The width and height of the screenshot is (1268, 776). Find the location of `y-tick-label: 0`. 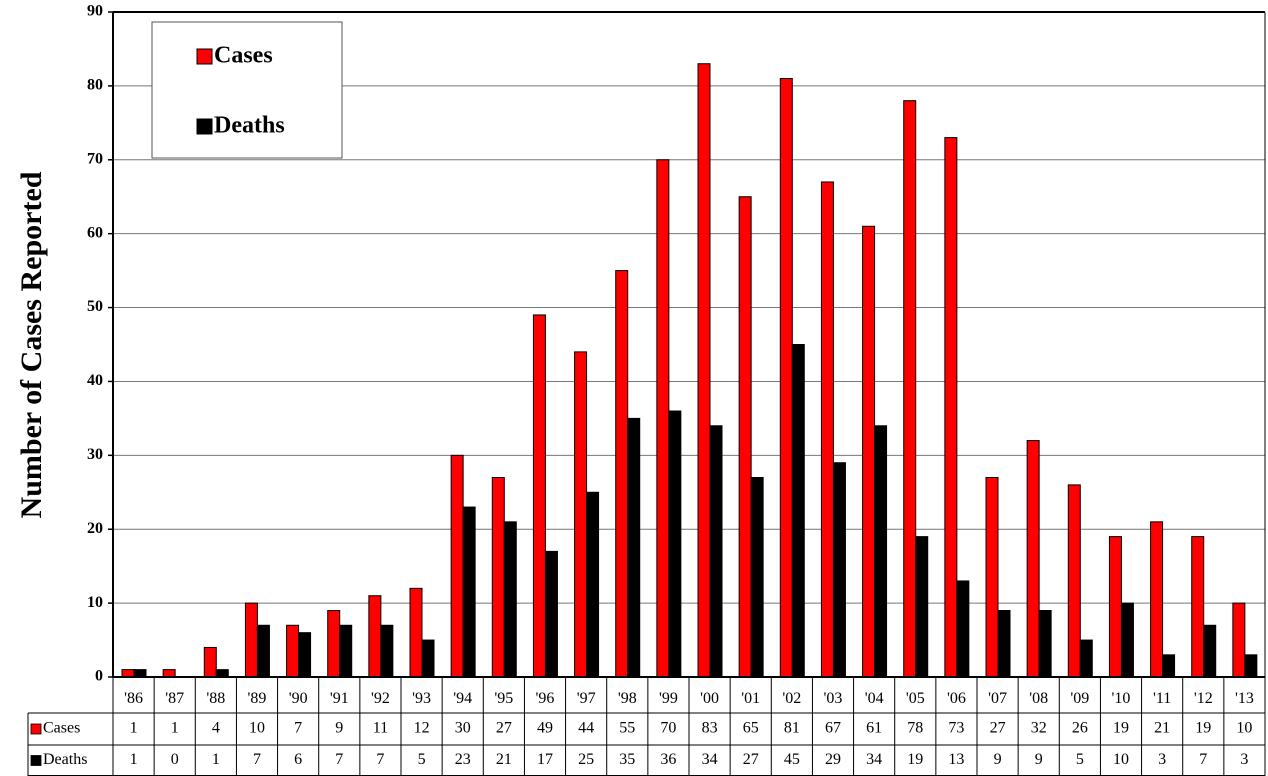

y-tick-label: 0 is located at coordinates (99, 676).